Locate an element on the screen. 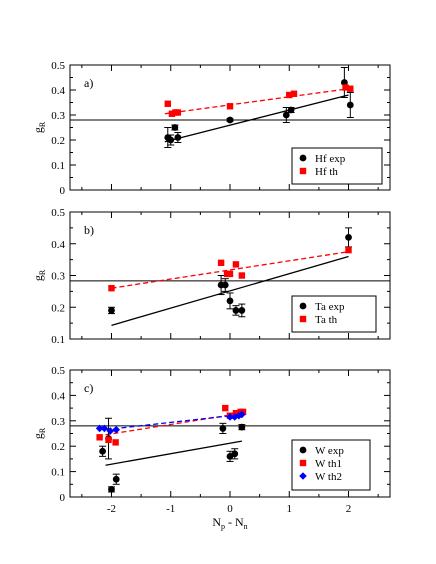  fit-line-hf-exp is located at coordinates (256, 118).